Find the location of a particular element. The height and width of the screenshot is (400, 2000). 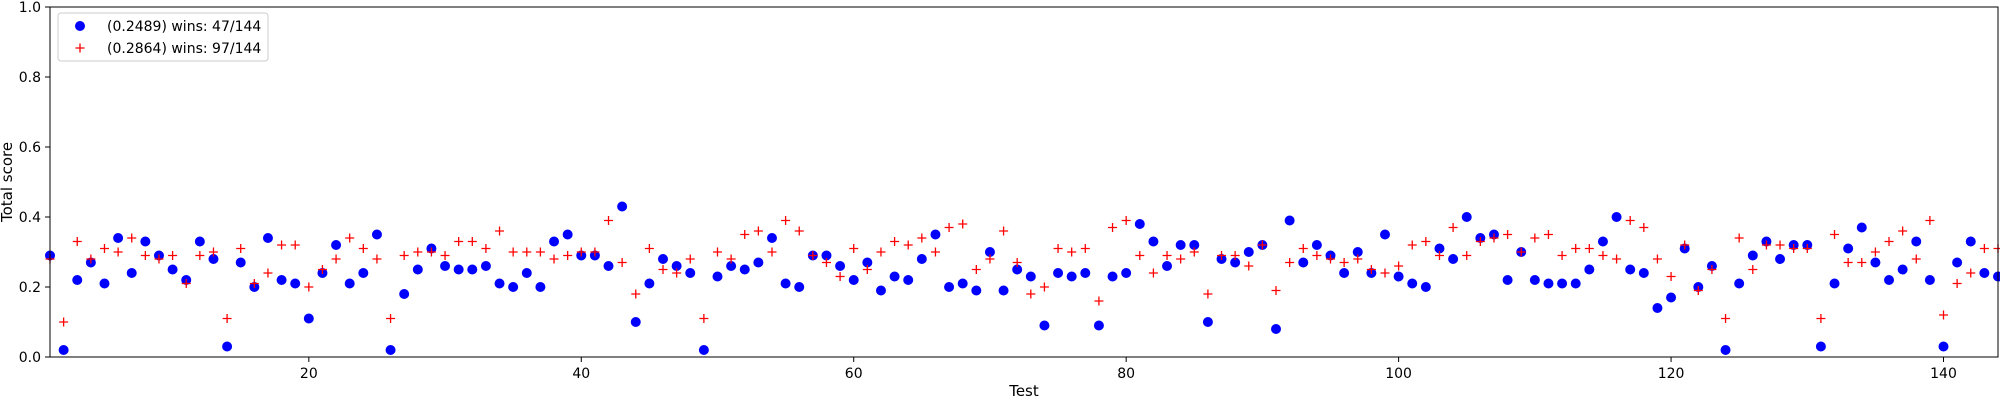

x-axis-label: Test is located at coordinates (1023, 391).